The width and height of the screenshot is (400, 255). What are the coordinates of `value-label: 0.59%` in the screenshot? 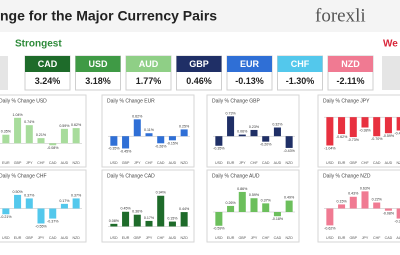 It's located at (64, 126).